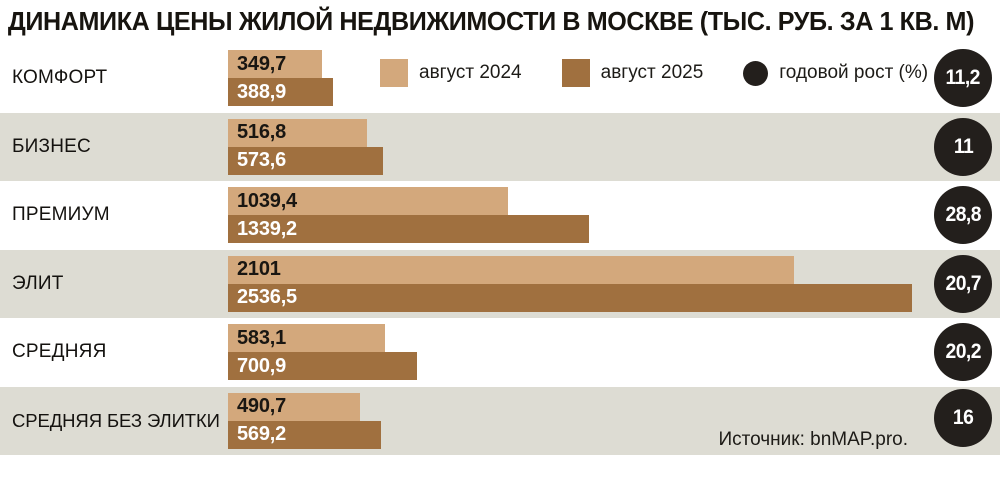  Describe the element at coordinates (813, 439) in the screenshot. I see `source-attribution: Источник: bnMAP.pro.` at that location.